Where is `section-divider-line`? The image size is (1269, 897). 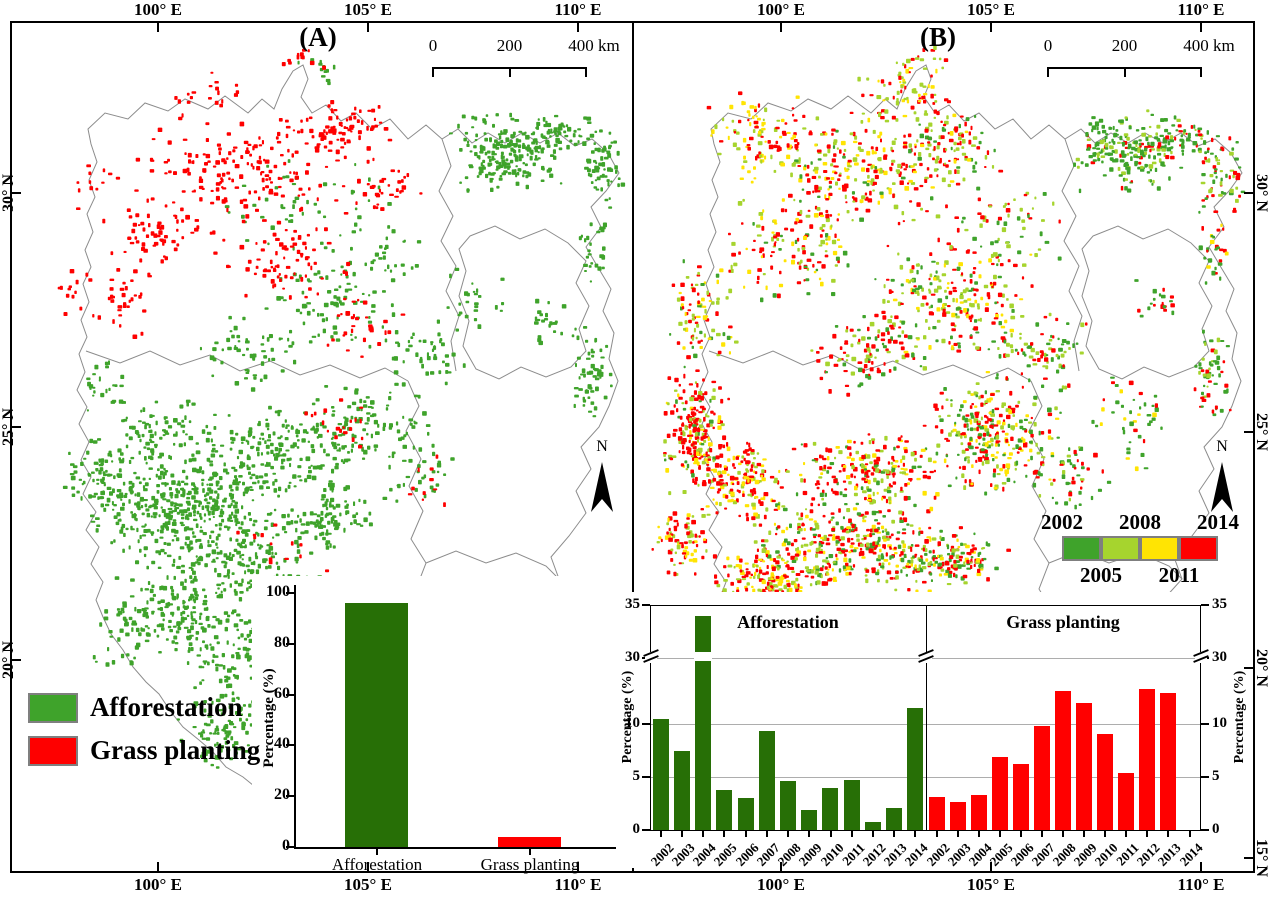
section-divider-line is located at coordinates (926, 717).